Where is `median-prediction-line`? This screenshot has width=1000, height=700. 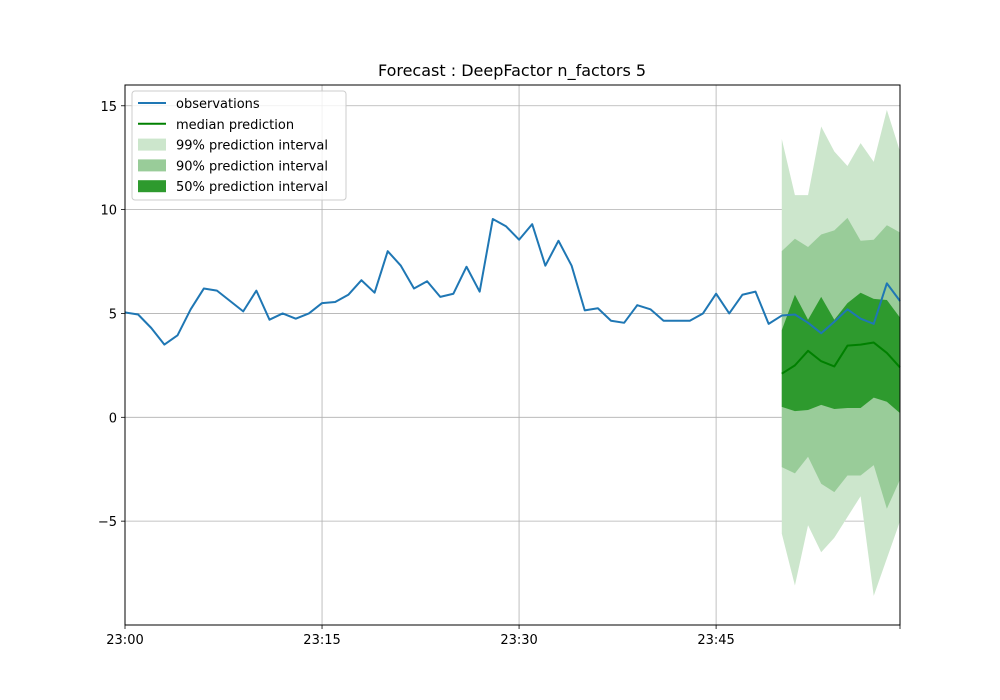 median-prediction-line is located at coordinates (841, 358).